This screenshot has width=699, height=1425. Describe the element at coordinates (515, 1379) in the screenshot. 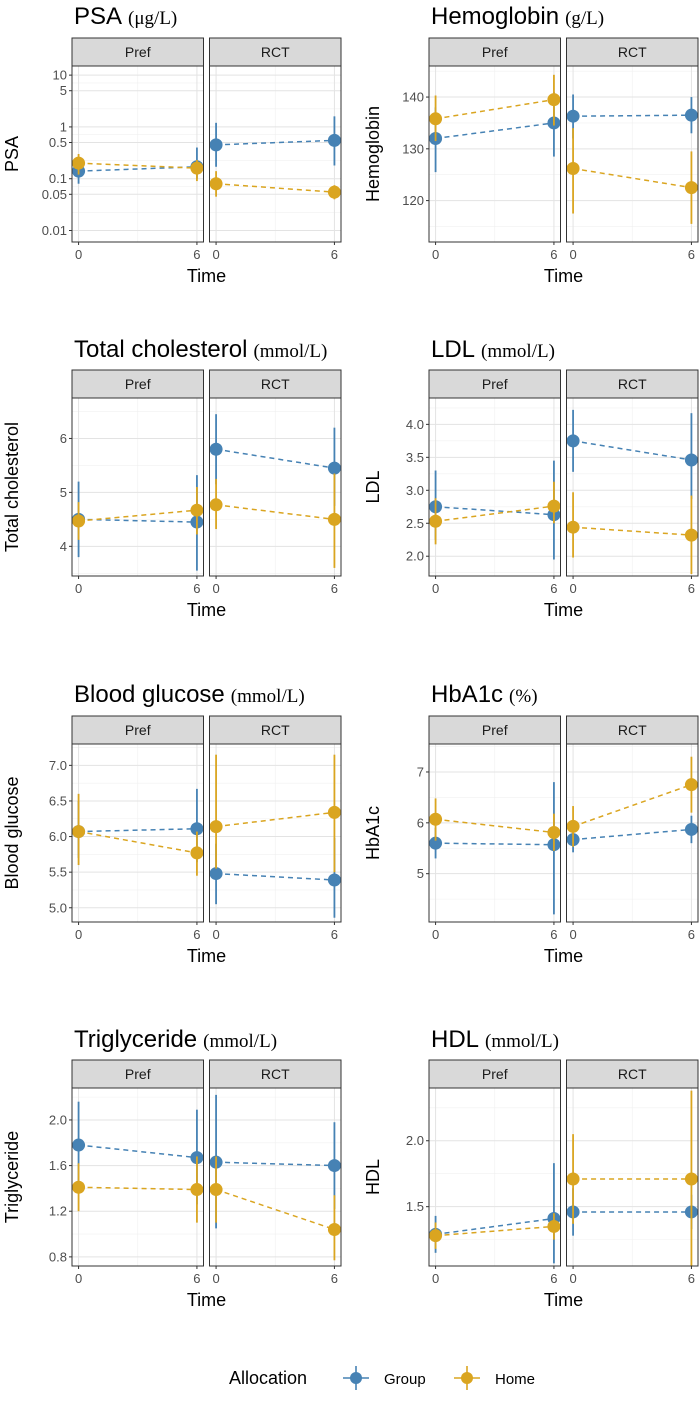

I see `legend-label: Home` at that location.